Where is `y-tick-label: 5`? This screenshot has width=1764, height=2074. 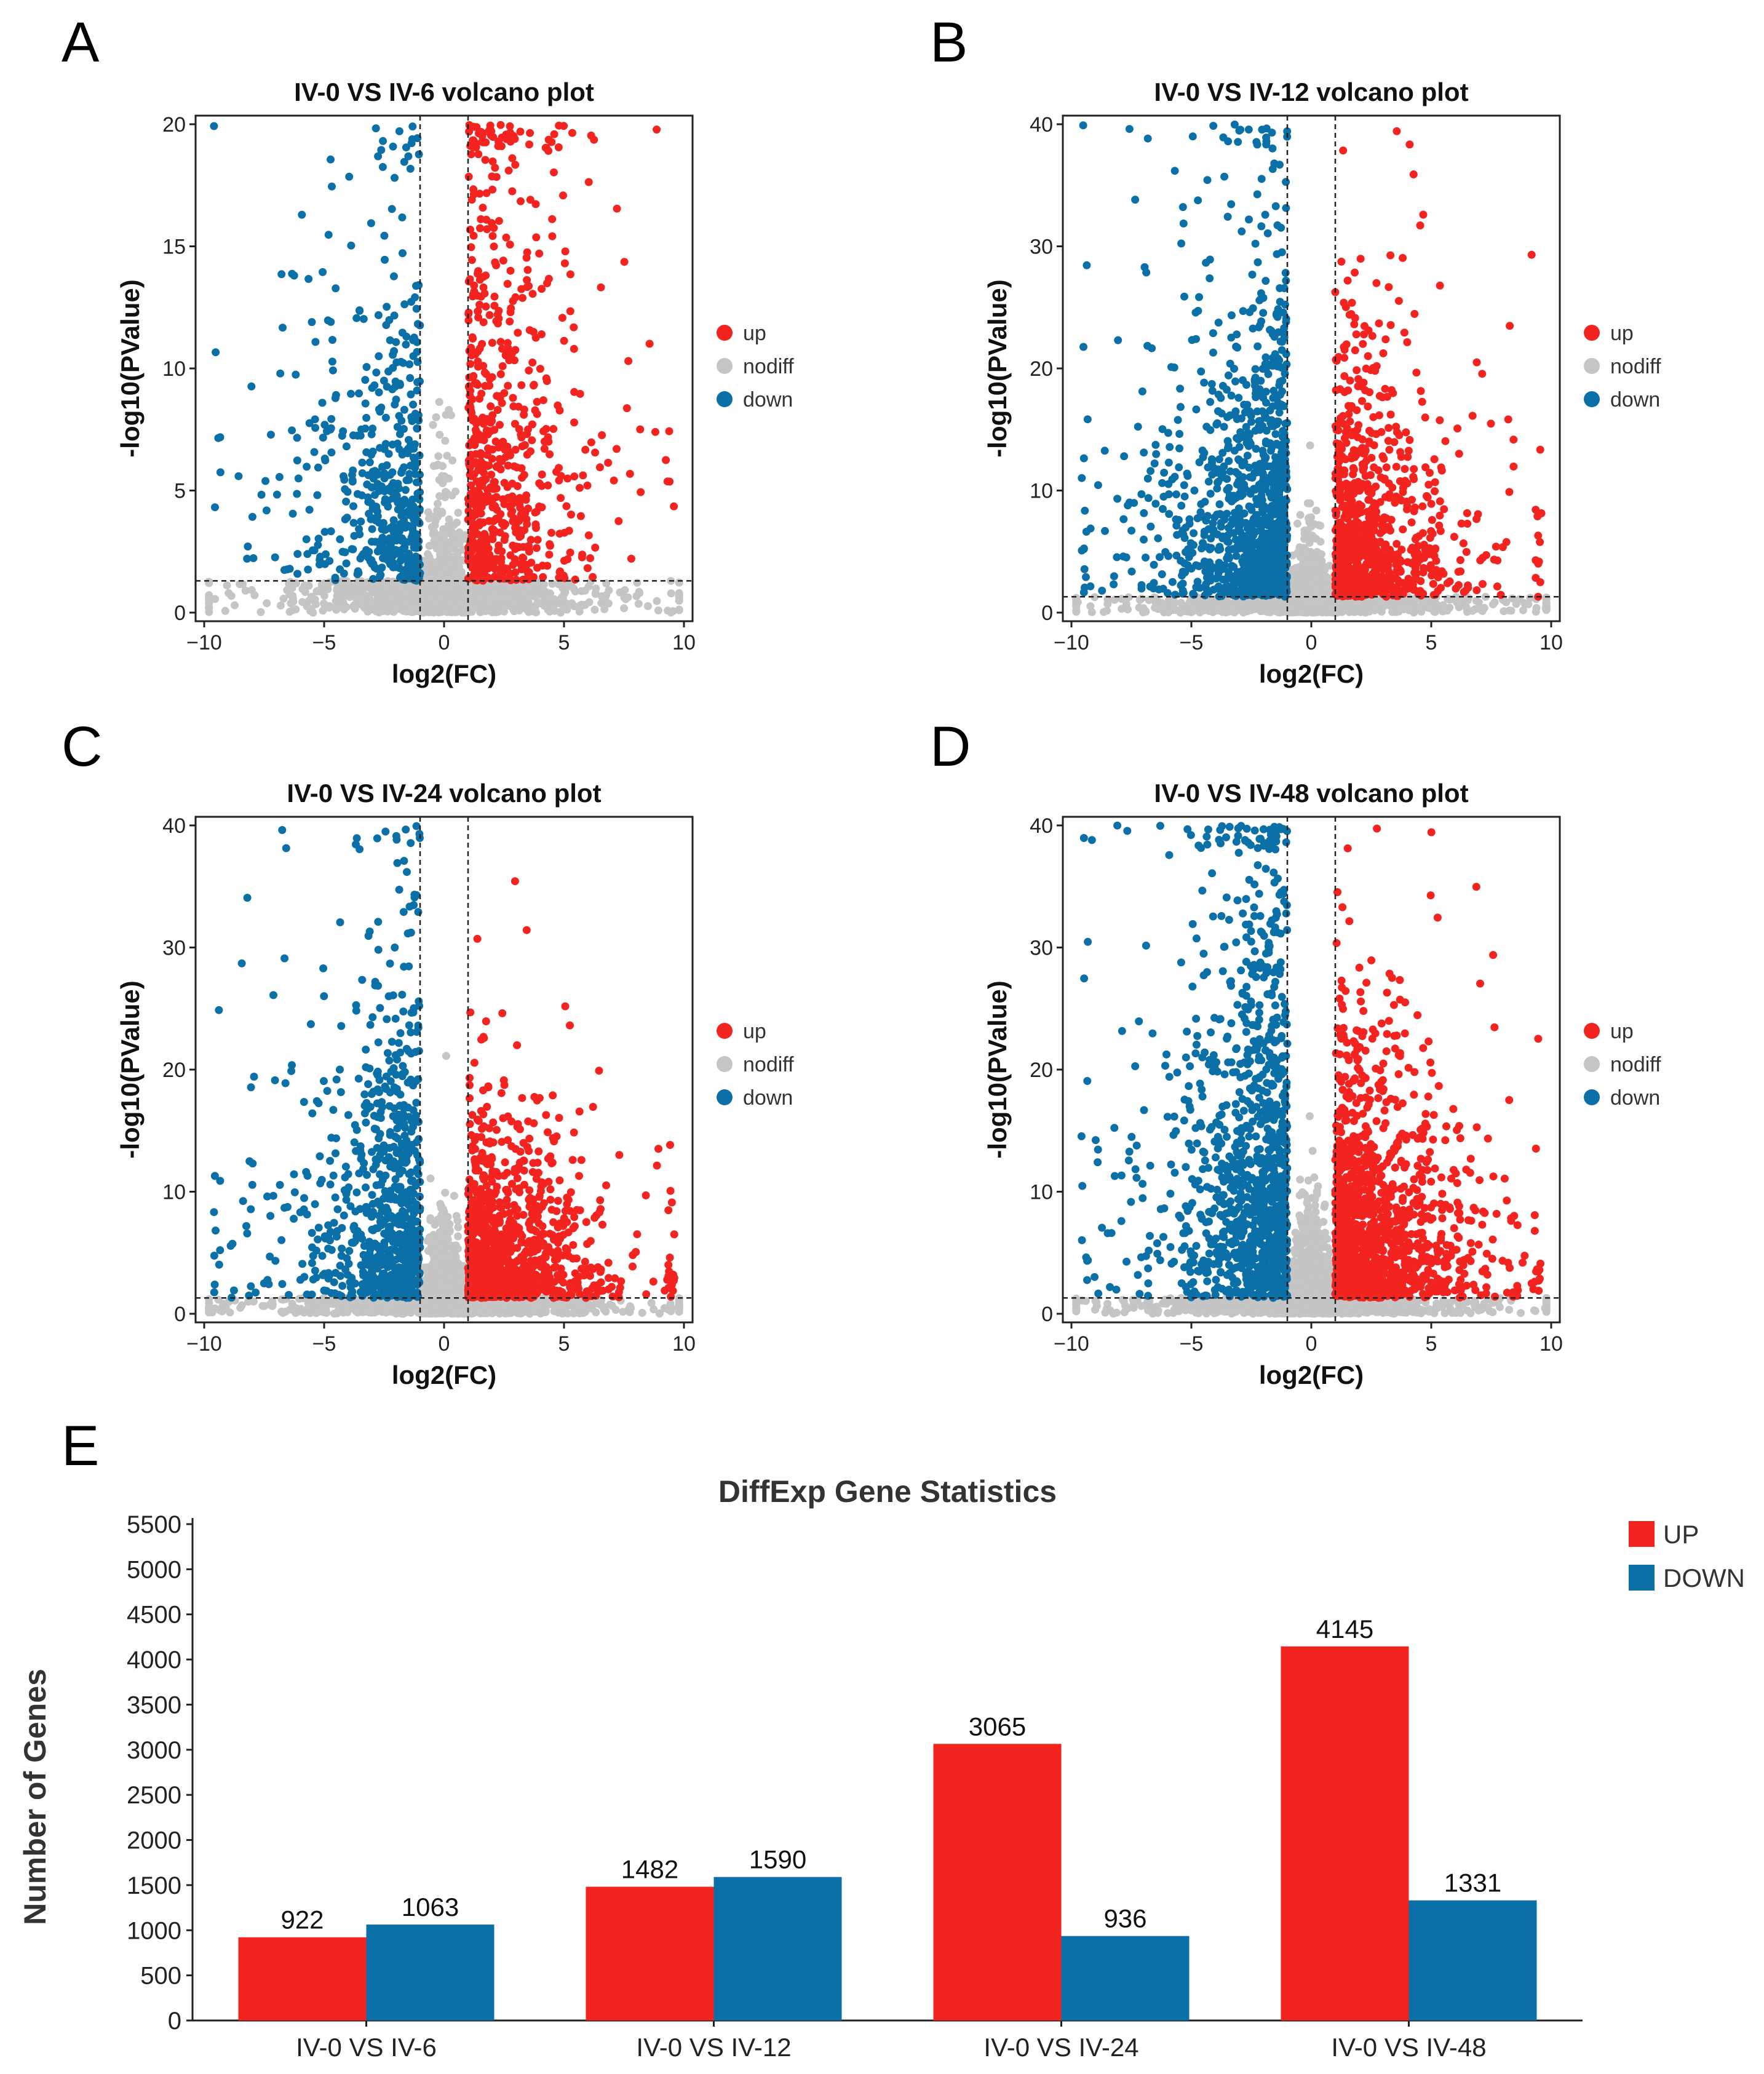
y-tick-label: 5 is located at coordinates (180, 491).